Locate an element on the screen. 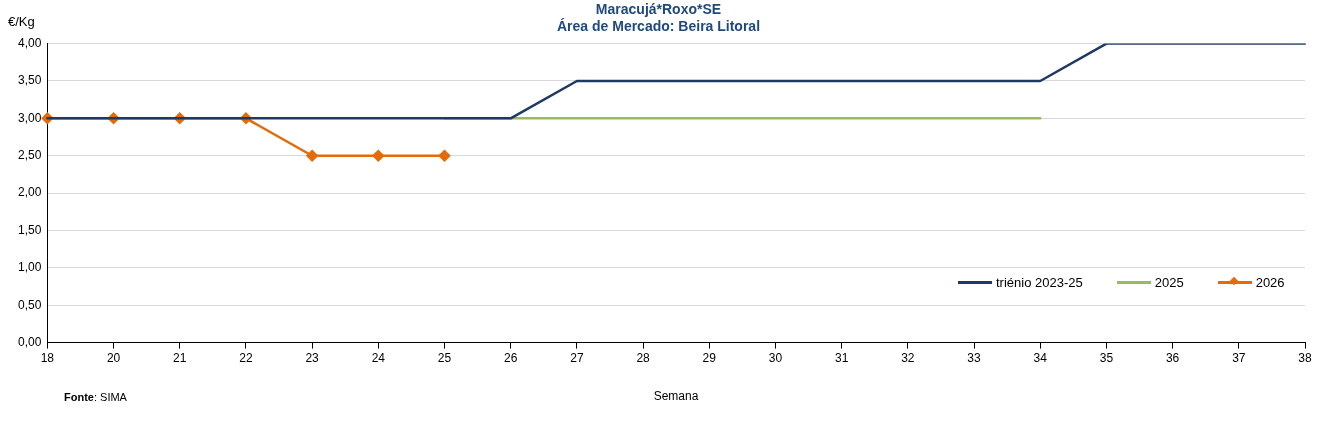 The height and width of the screenshot is (421, 1317). source-note: Fonte: SIMA is located at coordinates (95, 396).